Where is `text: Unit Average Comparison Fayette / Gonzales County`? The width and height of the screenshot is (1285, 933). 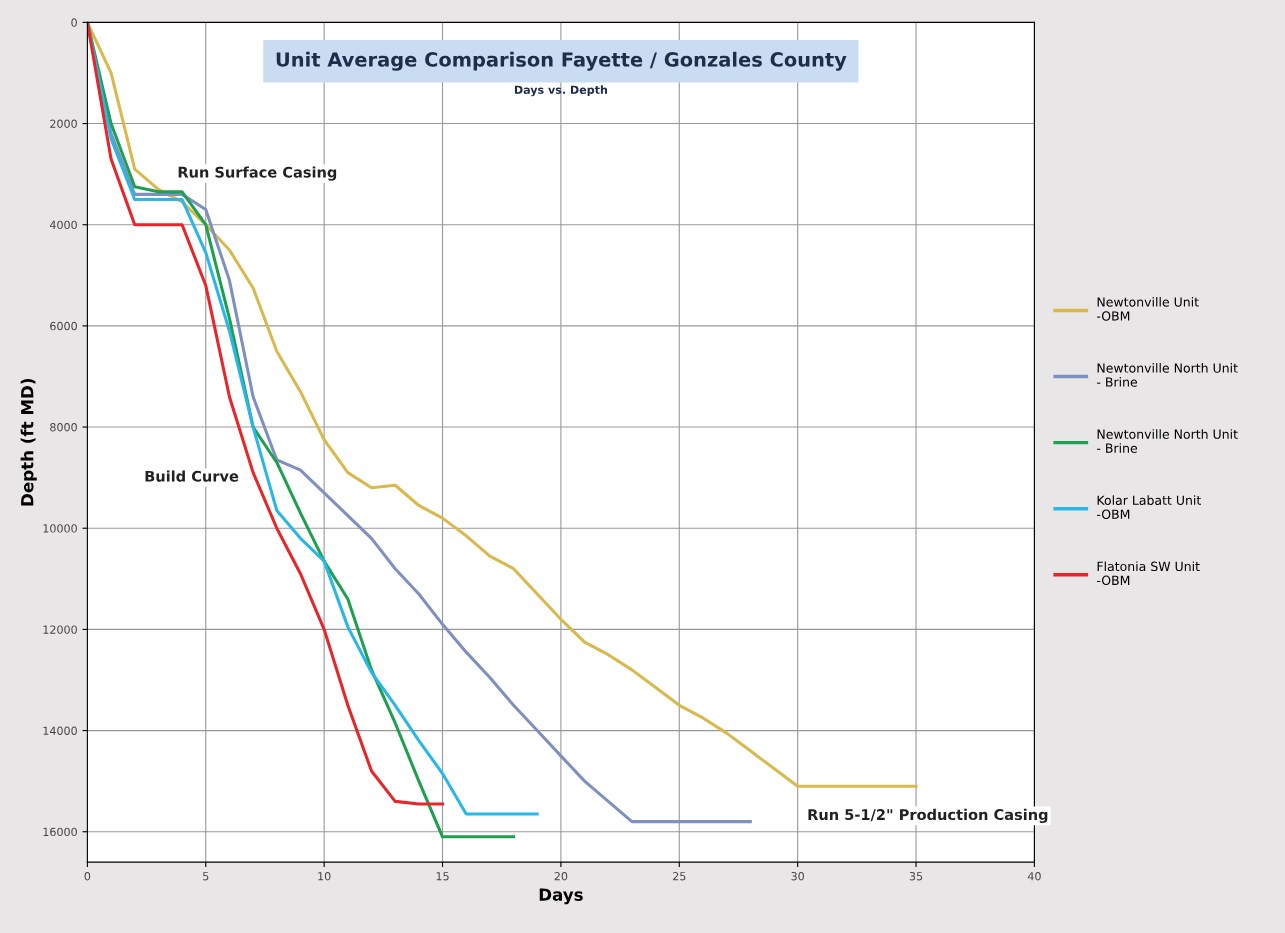 text: Unit Average Comparison Fayette / Gonzales County is located at coordinates (561, 61).